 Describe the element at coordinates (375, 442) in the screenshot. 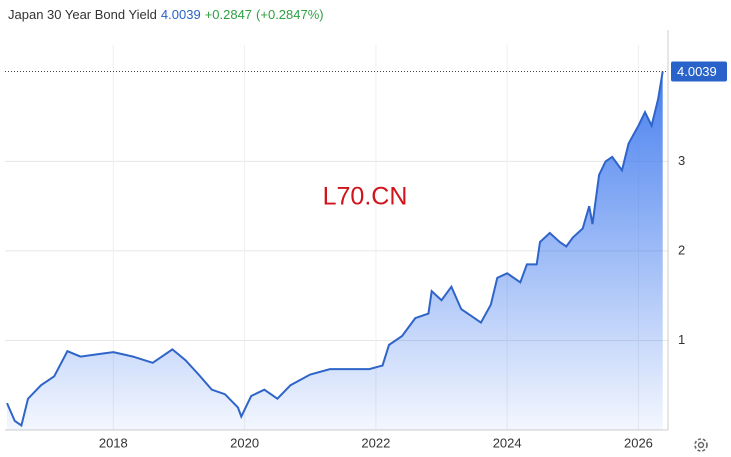

I see `x-tick-label: 2022` at that location.